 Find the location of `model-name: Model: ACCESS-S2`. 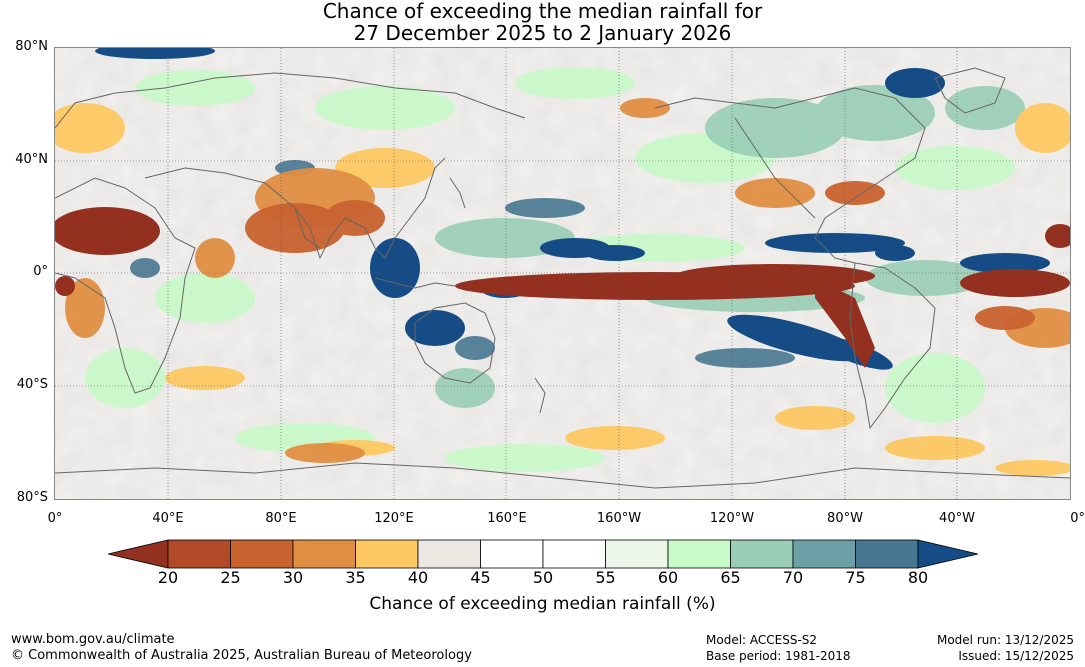

model-name: Model: ACCESS-S2 is located at coordinates (762, 640).